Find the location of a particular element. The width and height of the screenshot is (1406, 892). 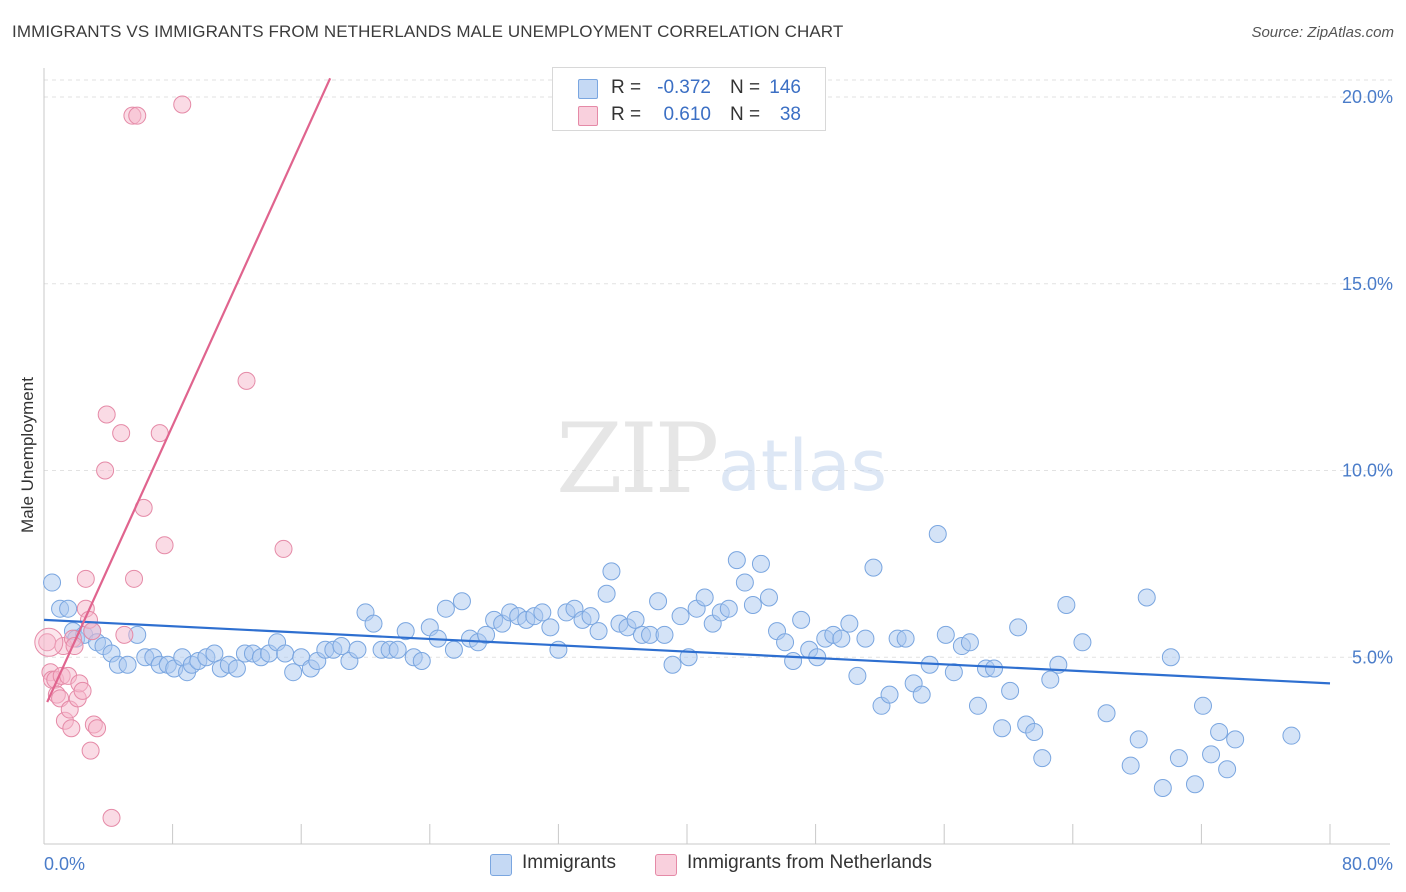

watermark-atlas: atlas is located at coordinates (802, 466).